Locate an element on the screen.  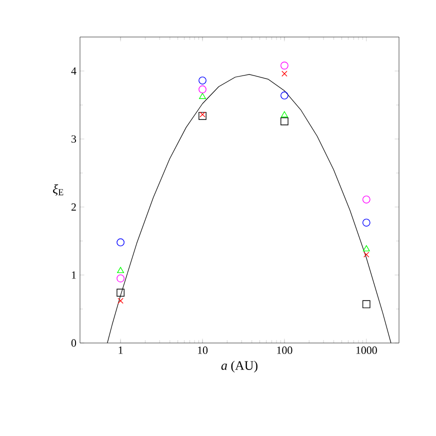
y-tick-label: 4 is located at coordinates (73, 71).